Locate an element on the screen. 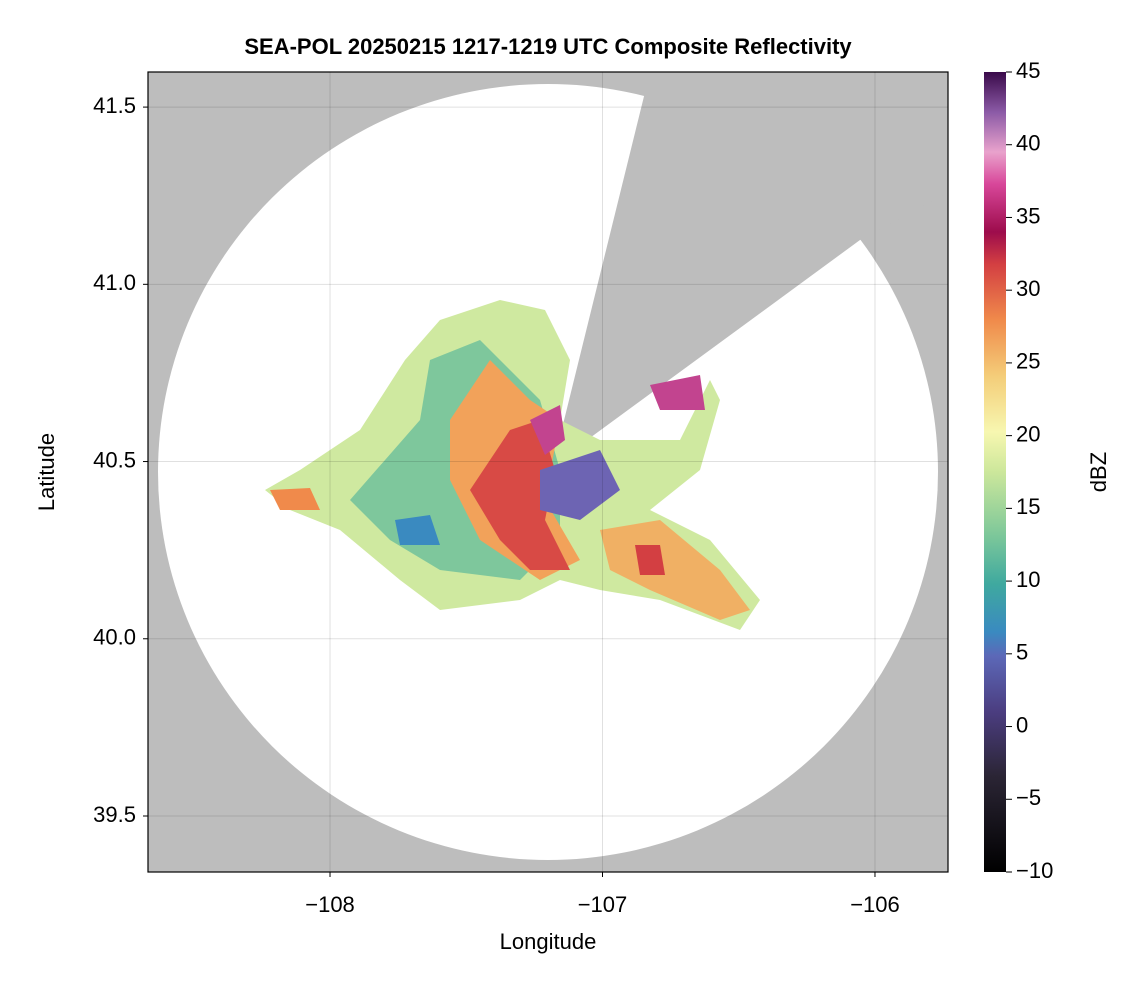 The width and height of the screenshot is (1146, 990). y-tick-label: 40.5 is located at coordinates (114, 459).